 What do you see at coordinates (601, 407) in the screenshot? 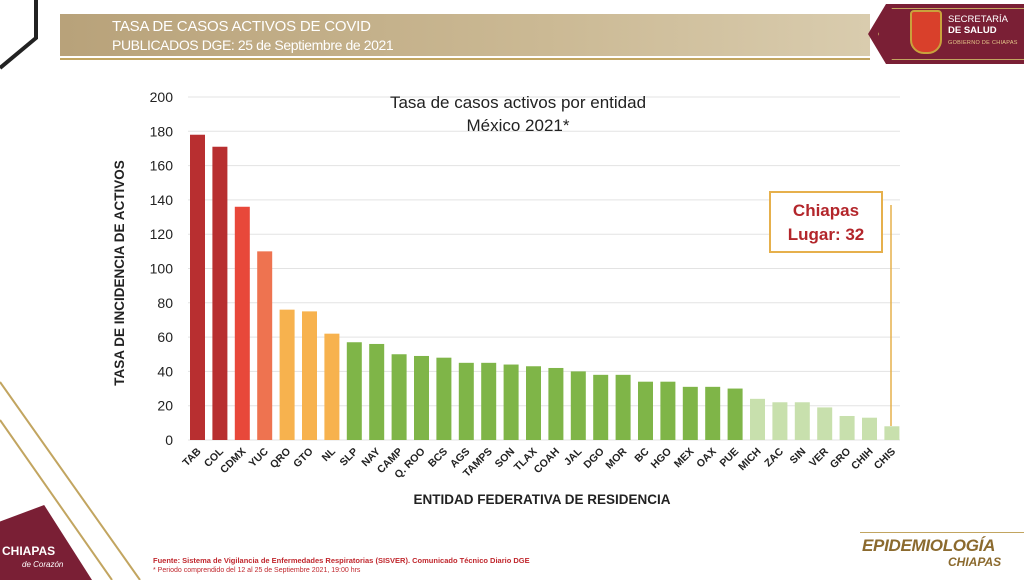
I see `bar-dgo` at bounding box center [601, 407].